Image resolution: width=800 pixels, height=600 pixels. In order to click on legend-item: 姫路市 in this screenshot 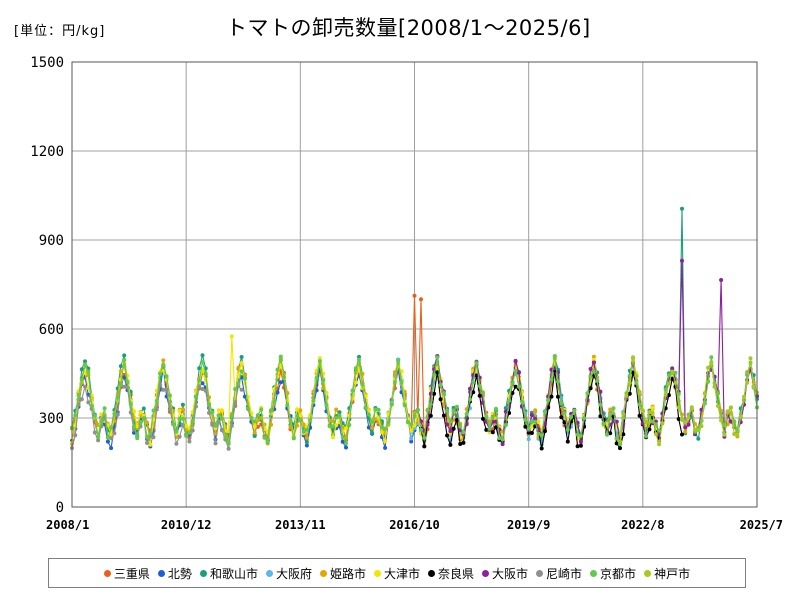, I will do `click(342, 573)`.